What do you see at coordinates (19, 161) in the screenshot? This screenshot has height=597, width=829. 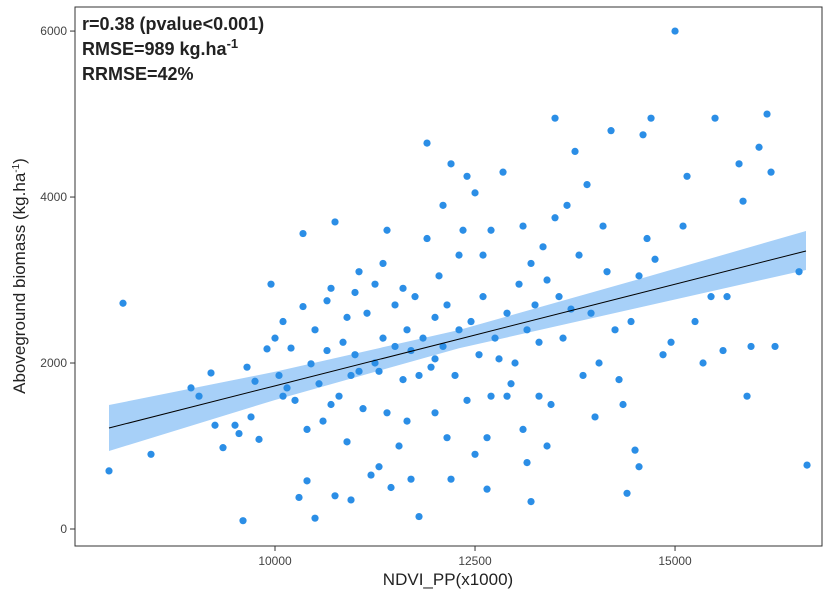 I see `y-label-text: )` at bounding box center [19, 161].